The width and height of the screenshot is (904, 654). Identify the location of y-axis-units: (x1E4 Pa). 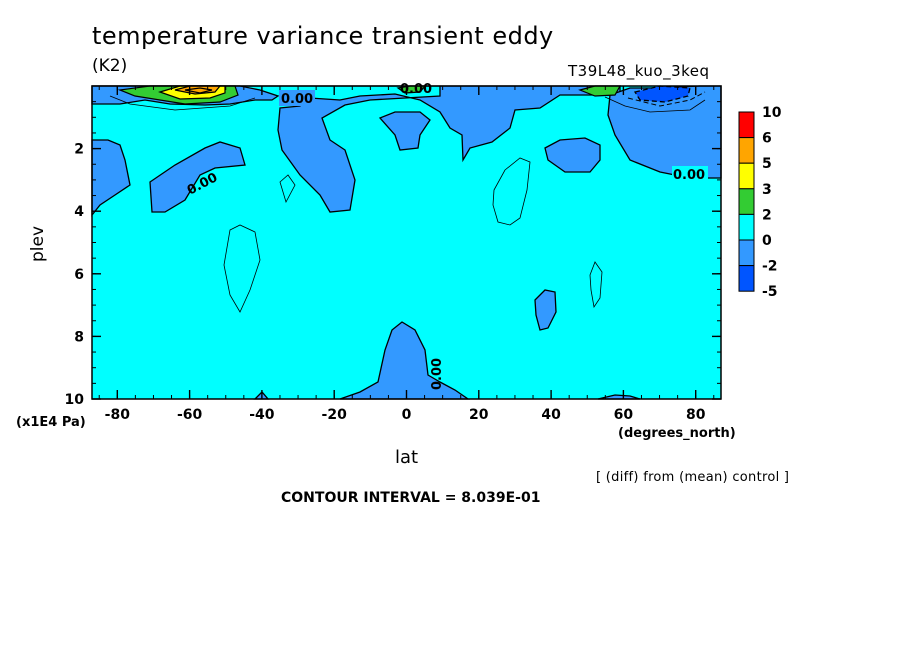
(51, 422).